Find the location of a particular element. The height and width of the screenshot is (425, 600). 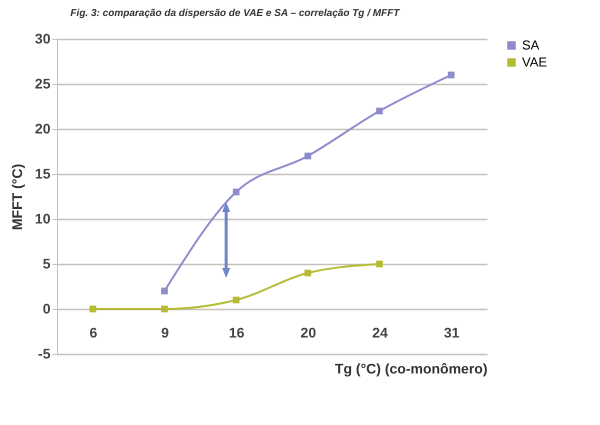

chart-title: Fig. 3: comparação da dispersão de VAE e SA – correlação Tg / MFFT is located at coordinates (235, 13).